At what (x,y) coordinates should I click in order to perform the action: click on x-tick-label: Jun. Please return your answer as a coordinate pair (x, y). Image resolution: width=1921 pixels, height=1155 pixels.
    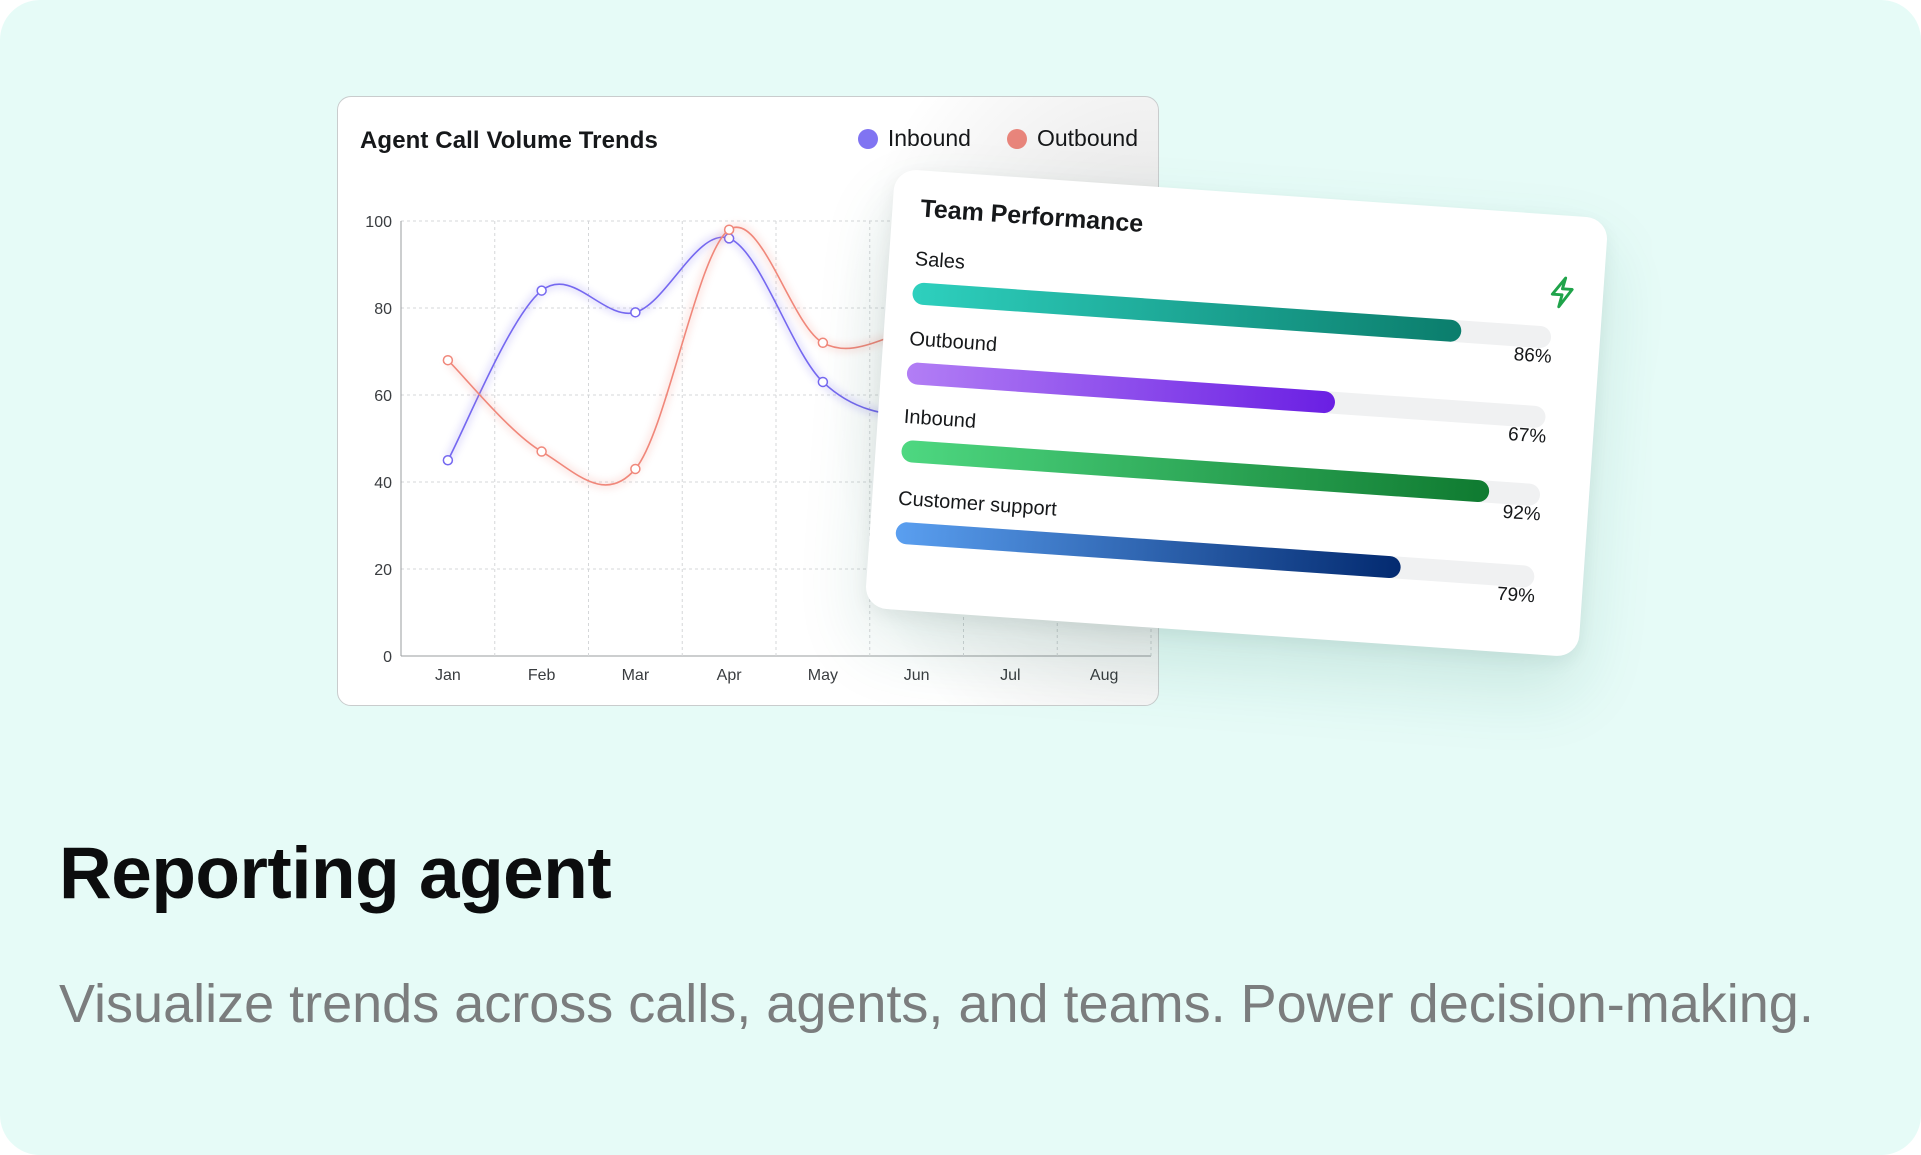
    Looking at the image, I should click on (917, 675).